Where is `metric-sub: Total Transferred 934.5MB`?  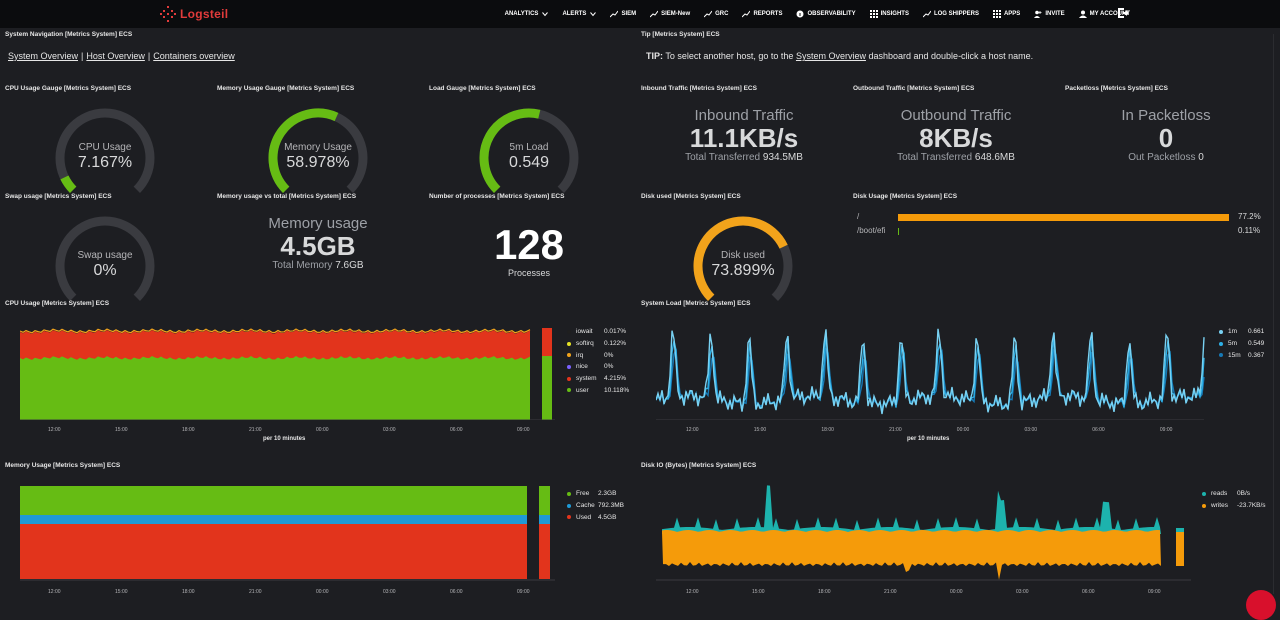
metric-sub: Total Transferred 934.5MB is located at coordinates (744, 157).